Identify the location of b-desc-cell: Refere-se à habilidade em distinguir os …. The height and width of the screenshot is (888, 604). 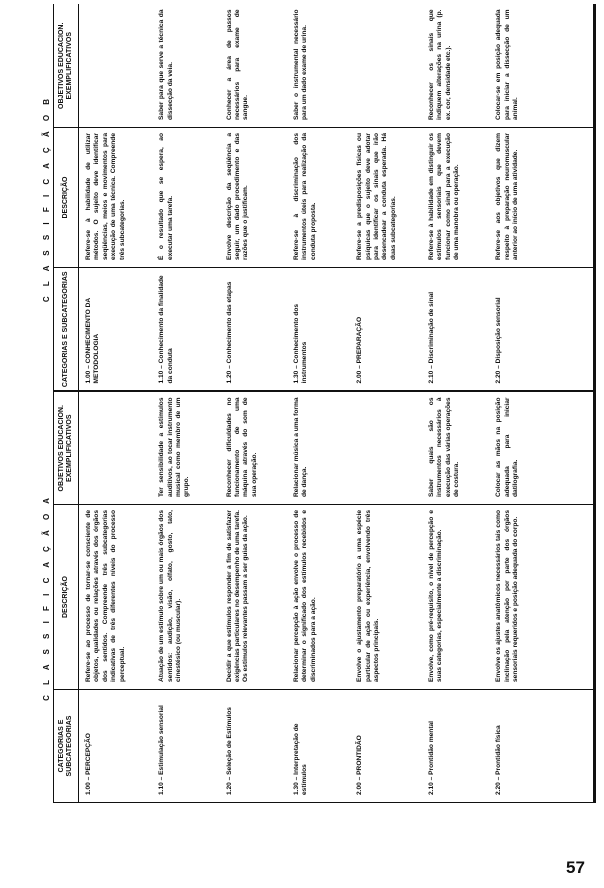
(455, 197).